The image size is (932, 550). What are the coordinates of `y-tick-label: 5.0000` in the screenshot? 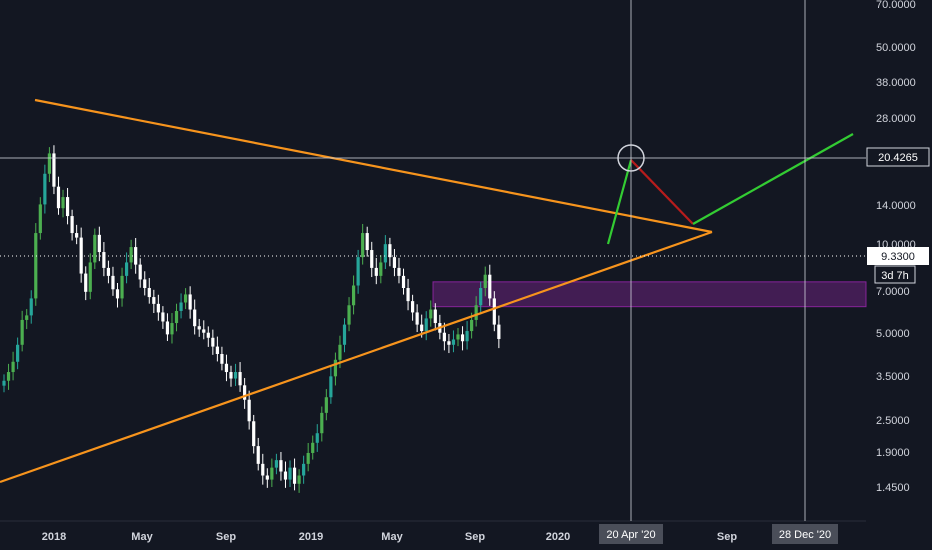 It's located at (893, 334).